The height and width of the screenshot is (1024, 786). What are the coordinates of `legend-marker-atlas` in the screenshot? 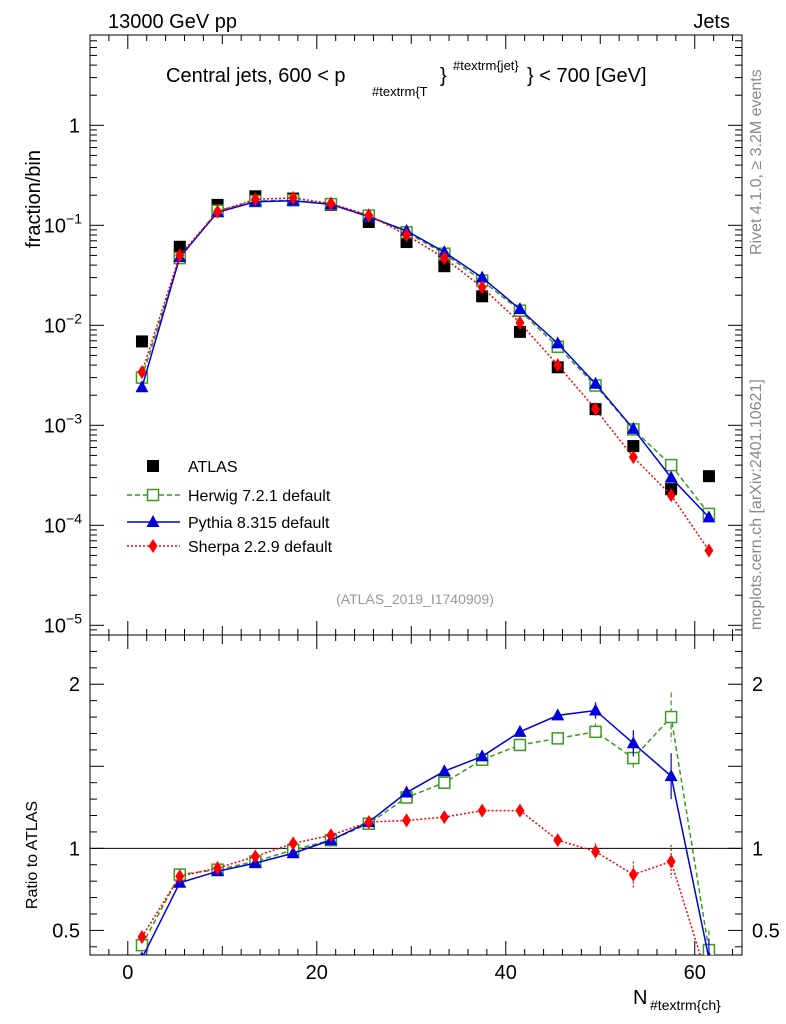 It's located at (153, 466).